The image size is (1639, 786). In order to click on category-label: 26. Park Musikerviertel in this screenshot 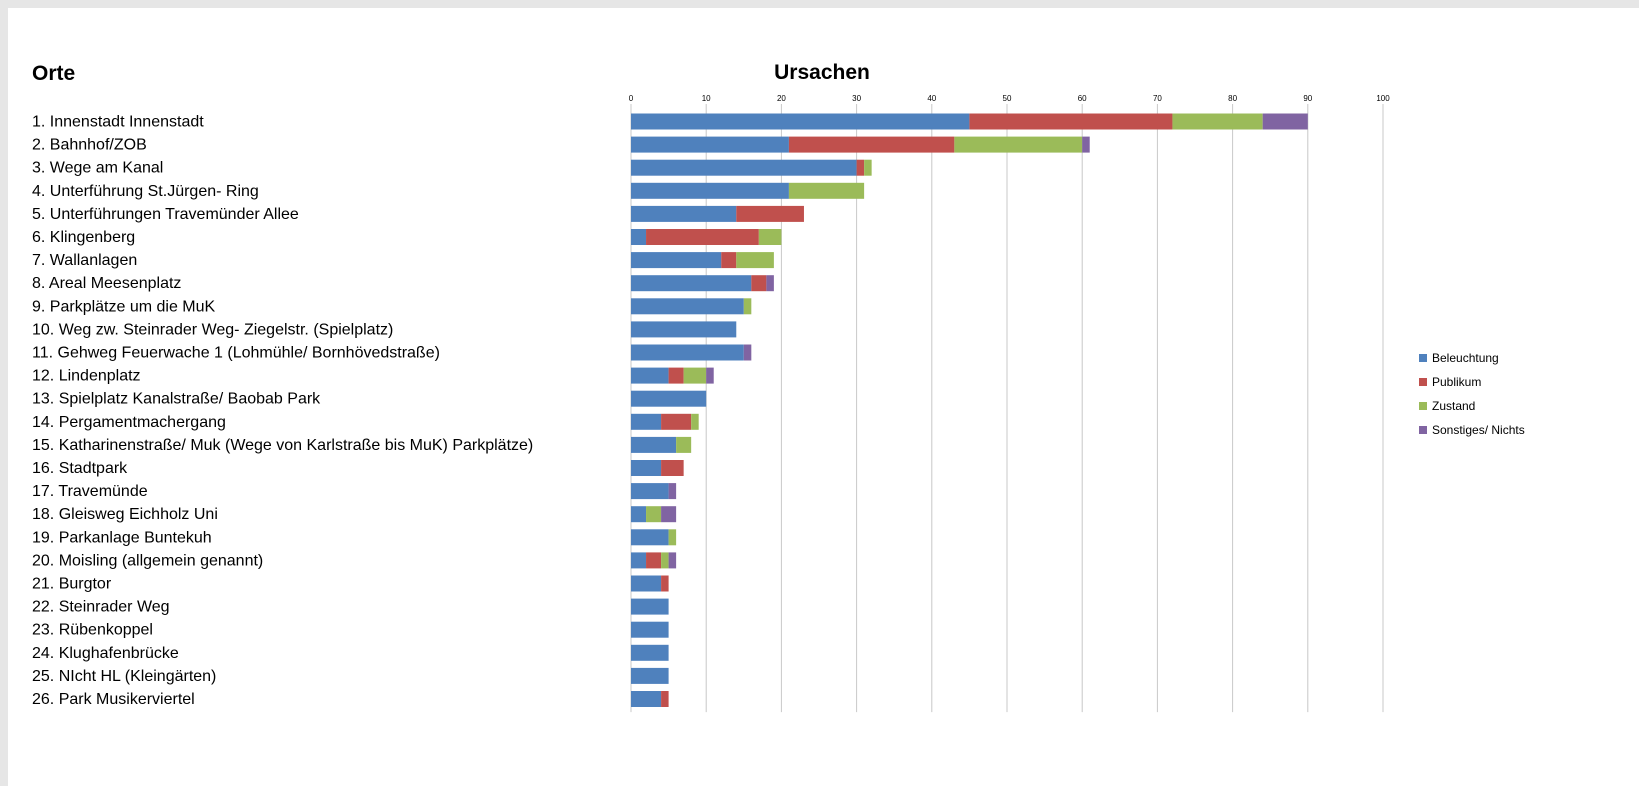, I will do `click(113, 699)`.